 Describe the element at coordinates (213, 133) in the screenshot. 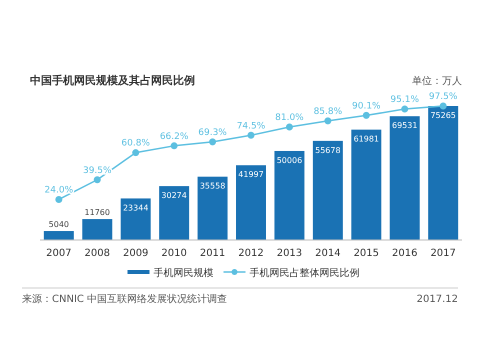

I see `data-label: 69.3%` at that location.